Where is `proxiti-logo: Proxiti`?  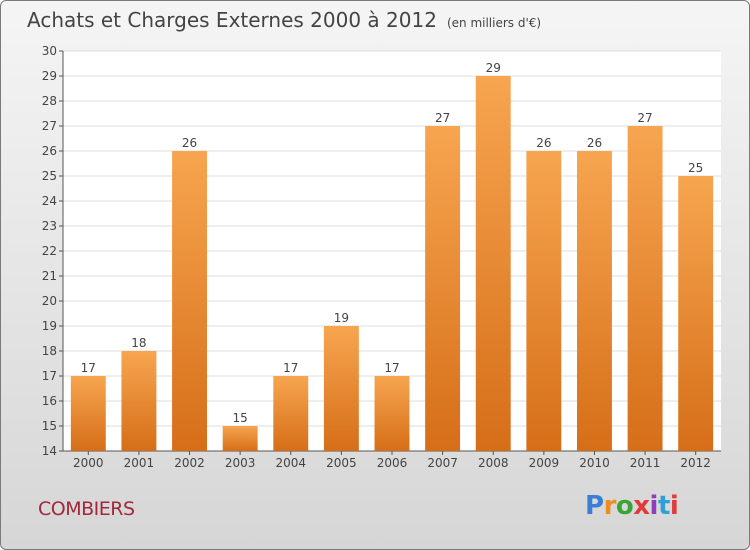 proxiti-logo: Proxiti is located at coordinates (632, 506).